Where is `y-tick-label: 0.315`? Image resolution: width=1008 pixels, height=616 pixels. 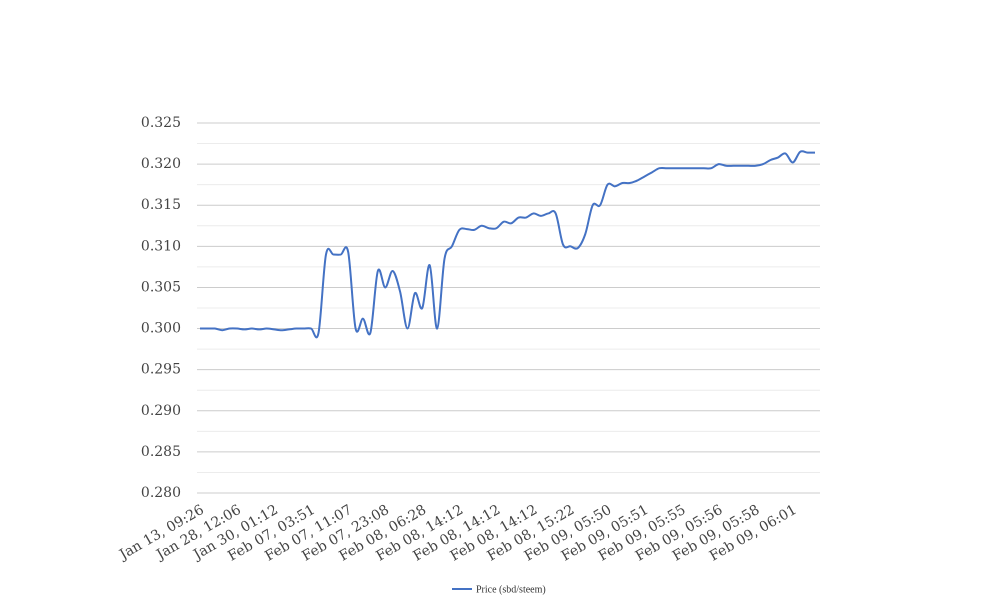 y-tick-label: 0.315 is located at coordinates (161, 205).